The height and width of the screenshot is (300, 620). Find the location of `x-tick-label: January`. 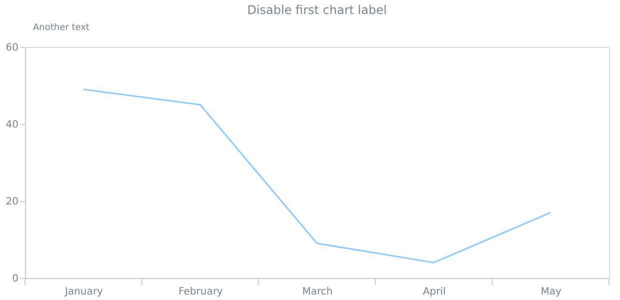

x-tick-label: January is located at coordinates (83, 292).